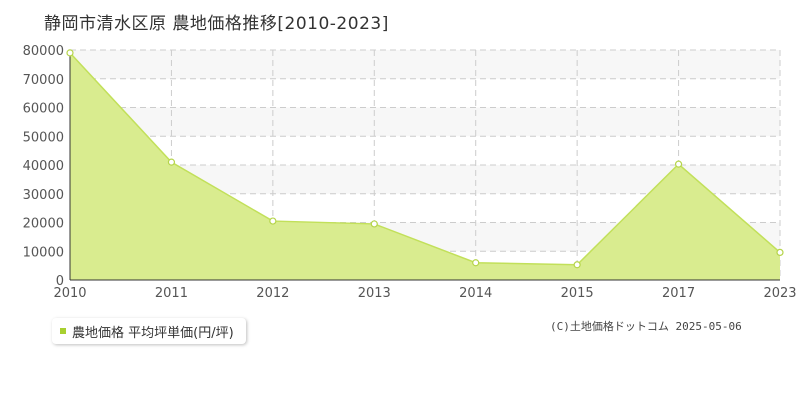  What do you see at coordinates (43, 80) in the screenshot?
I see `y-tick-label: 70000` at bounding box center [43, 80].